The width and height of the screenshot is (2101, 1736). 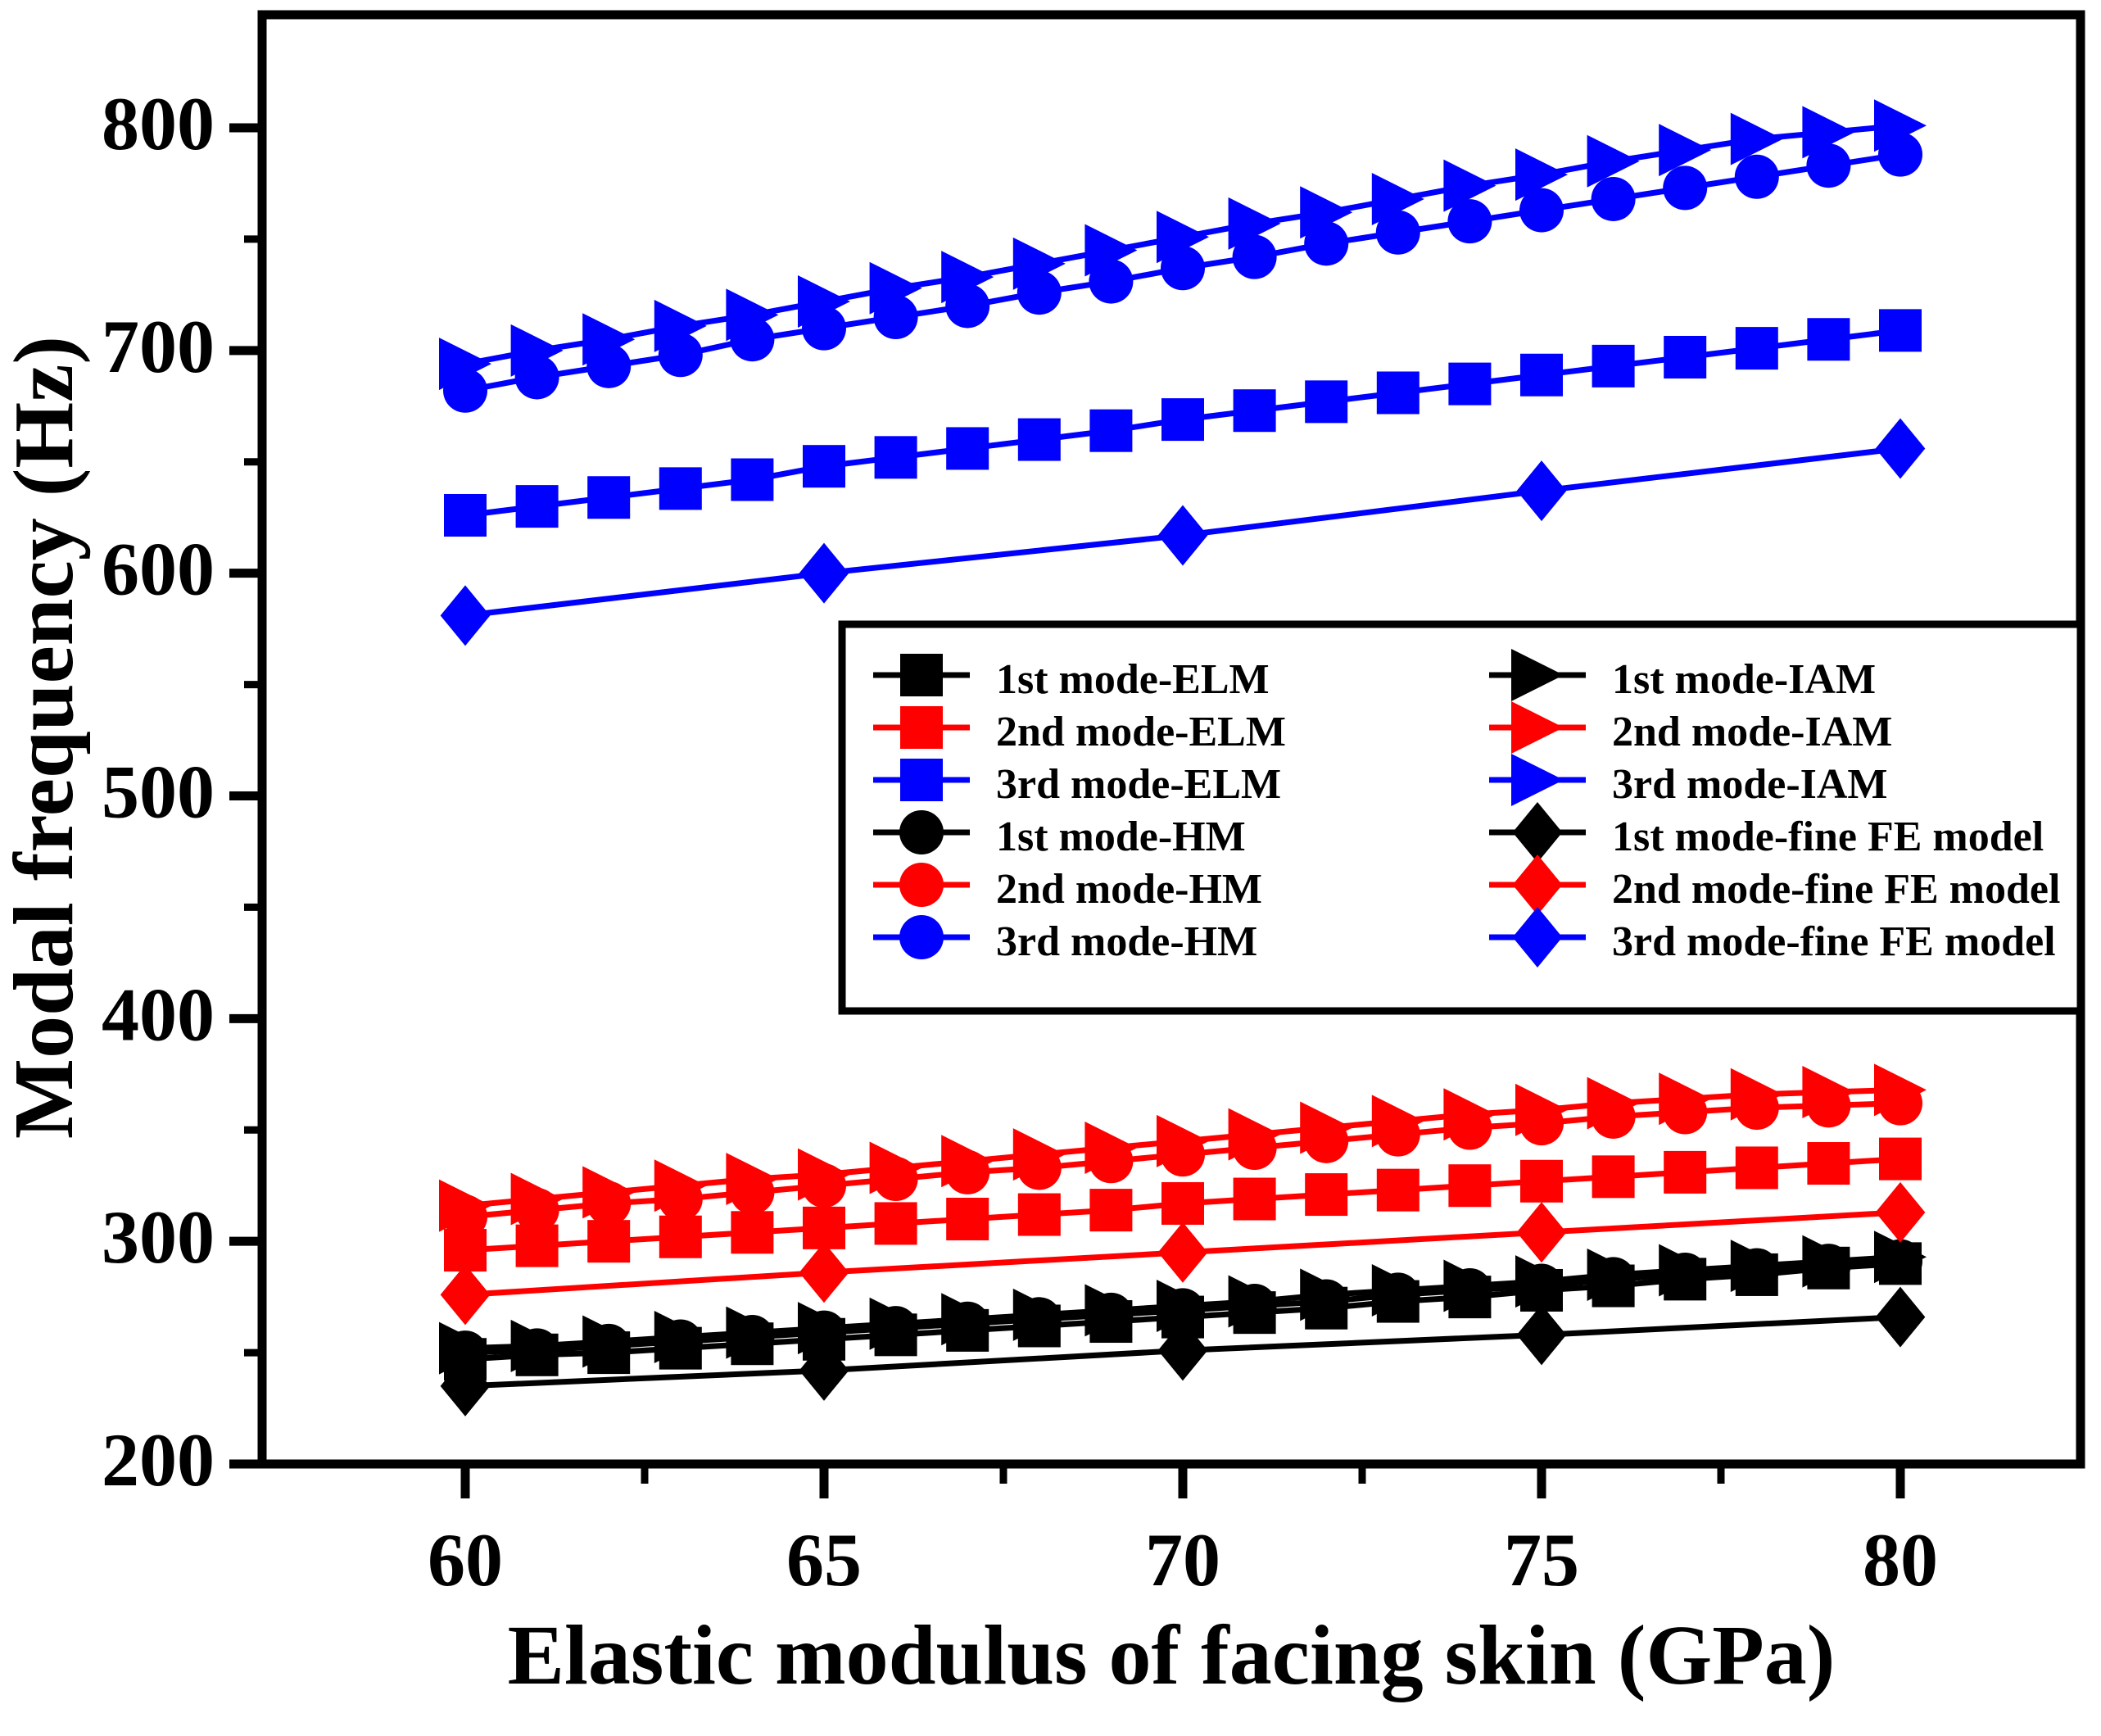 I want to click on legend-item: 2nd mode-fine FE model, so click(x=1774, y=884).